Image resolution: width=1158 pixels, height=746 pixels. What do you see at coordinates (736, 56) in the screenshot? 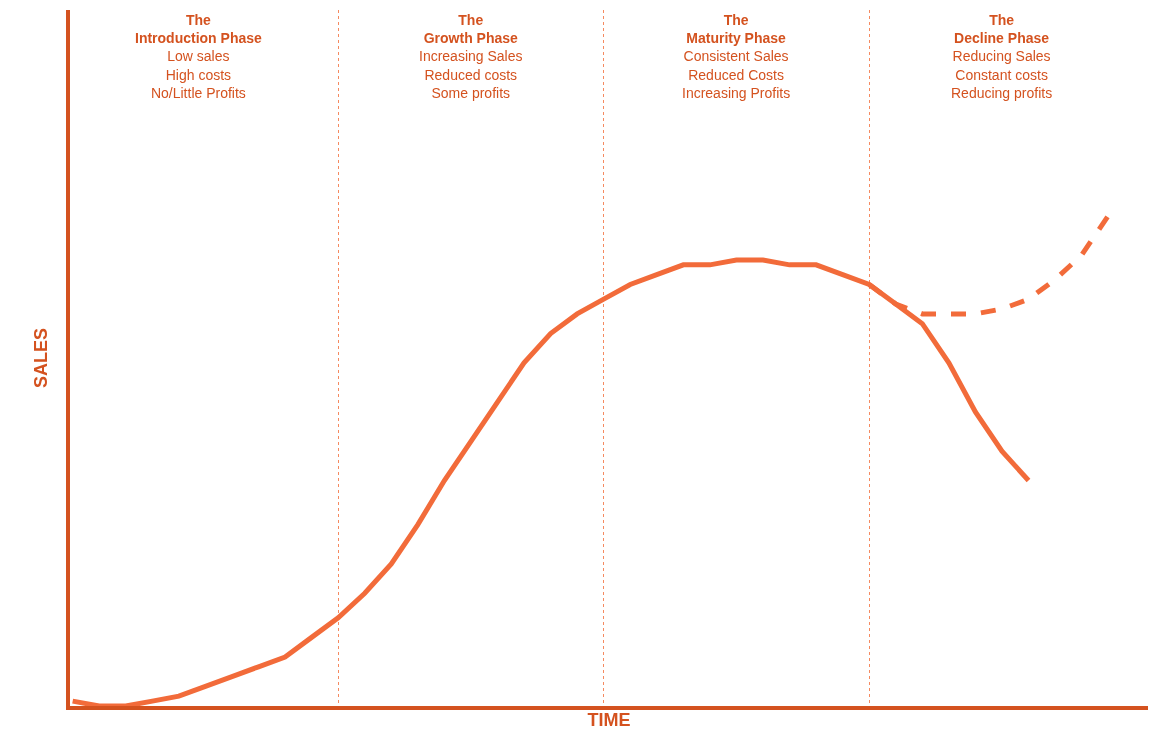
I see `text: The Maturity Phase Consistent Sales Reduced Costs Increasing Profits` at bounding box center [736, 56].